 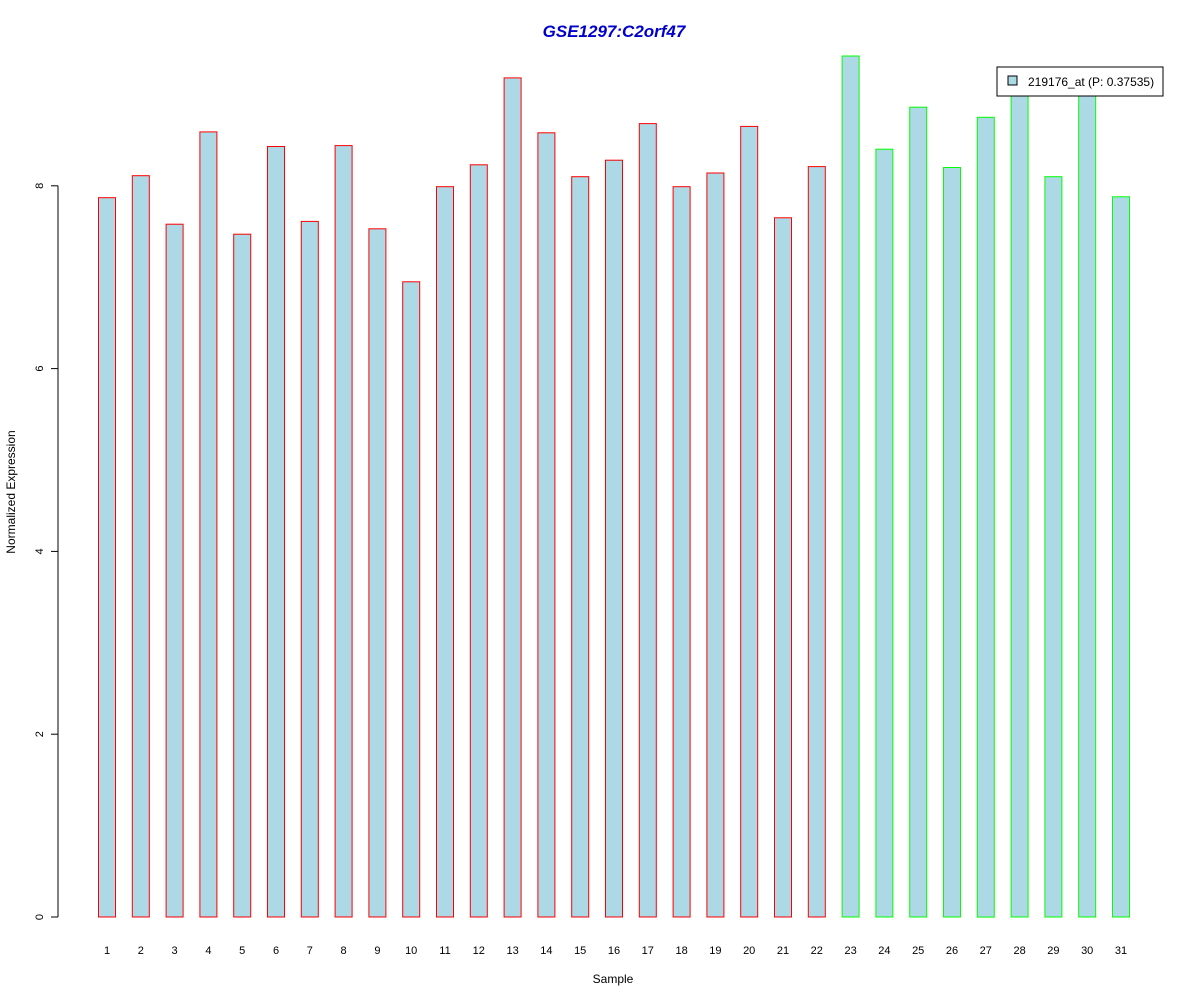 What do you see at coordinates (377, 951) in the screenshot?
I see `x-tick-label: 9` at bounding box center [377, 951].